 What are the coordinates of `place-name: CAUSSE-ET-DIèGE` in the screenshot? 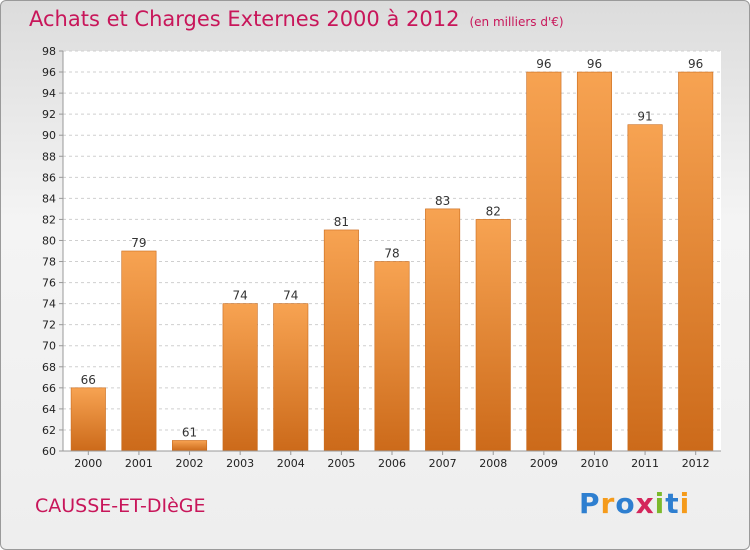 It's located at (120, 506).